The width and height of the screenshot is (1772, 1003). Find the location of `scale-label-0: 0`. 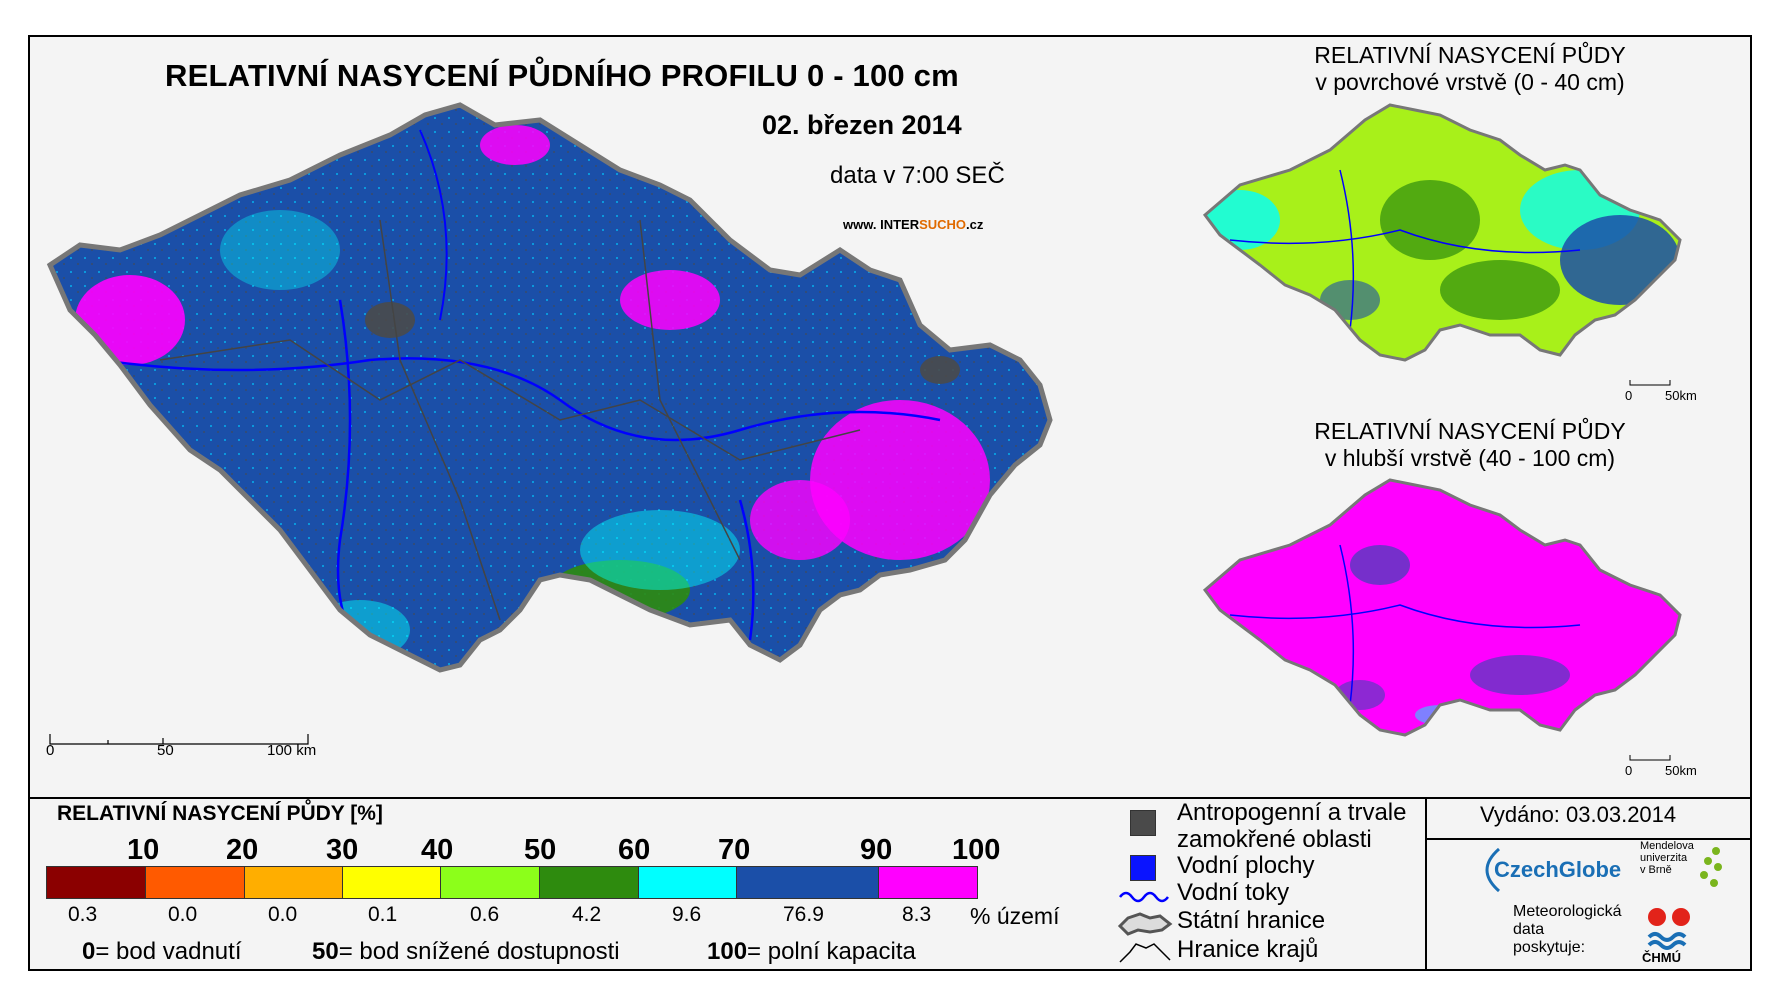

scale-label-0: 0 is located at coordinates (50, 750).